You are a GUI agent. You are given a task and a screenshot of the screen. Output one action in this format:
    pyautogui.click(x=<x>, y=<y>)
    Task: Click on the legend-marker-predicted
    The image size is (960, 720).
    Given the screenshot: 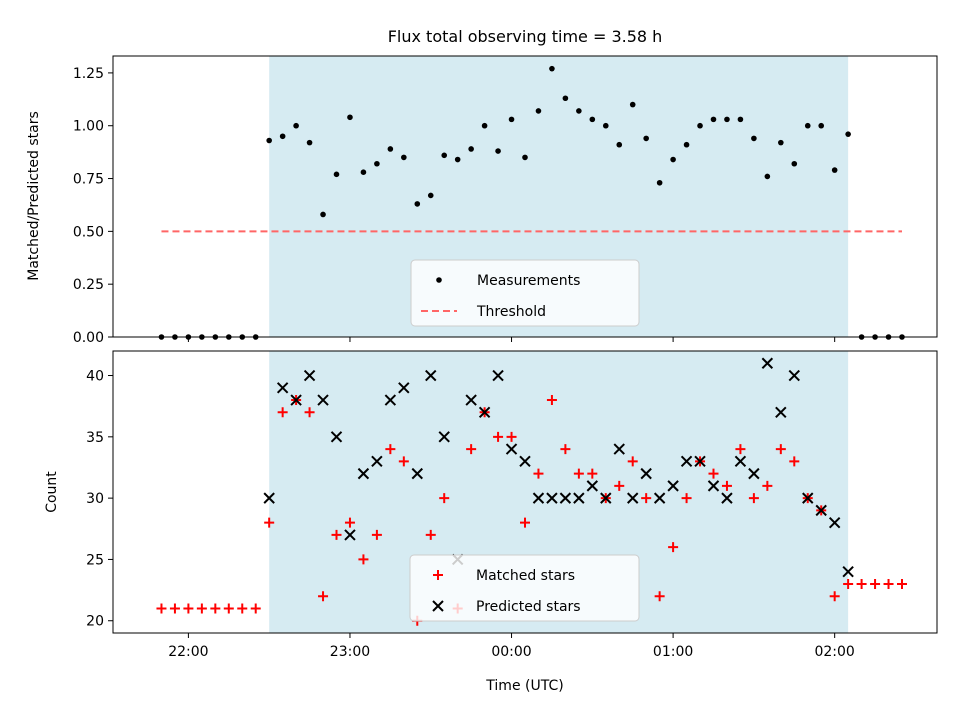 What is the action you would take?
    pyautogui.click(x=438, y=606)
    